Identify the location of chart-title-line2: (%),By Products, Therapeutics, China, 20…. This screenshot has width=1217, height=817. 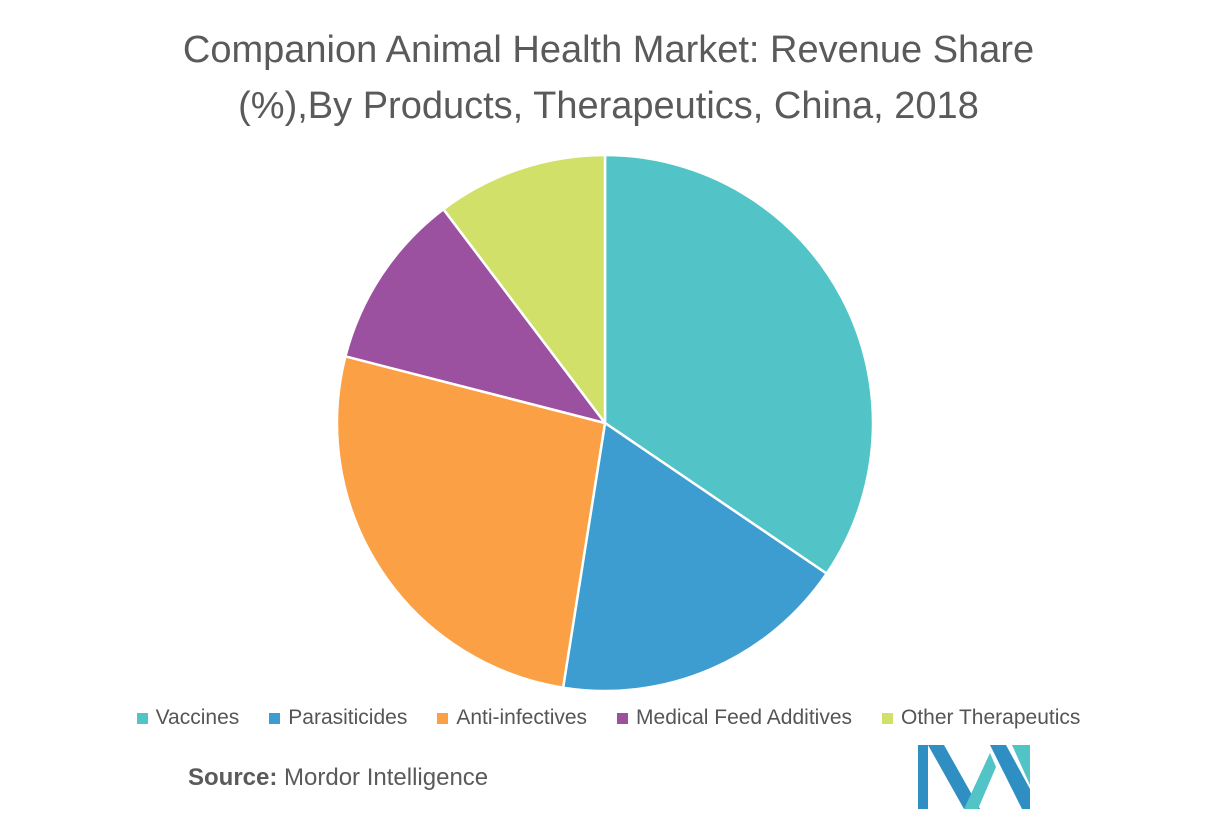
(608, 106).